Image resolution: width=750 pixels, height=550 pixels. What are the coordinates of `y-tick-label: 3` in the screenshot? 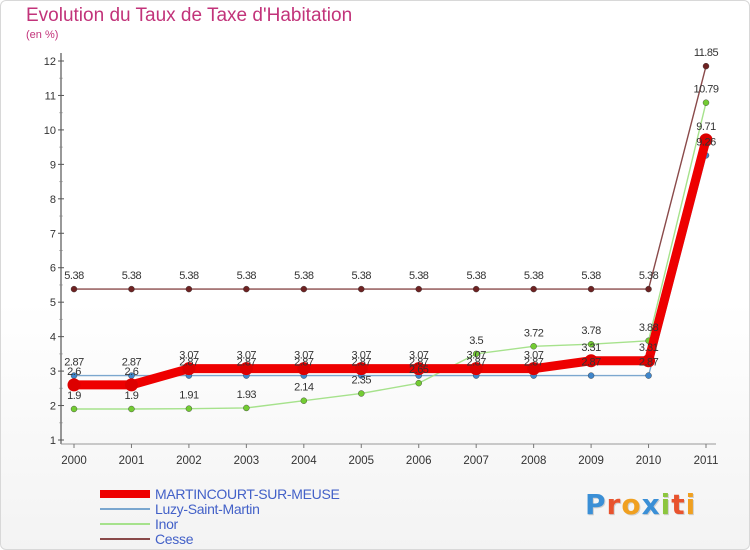 It's located at (53, 372).